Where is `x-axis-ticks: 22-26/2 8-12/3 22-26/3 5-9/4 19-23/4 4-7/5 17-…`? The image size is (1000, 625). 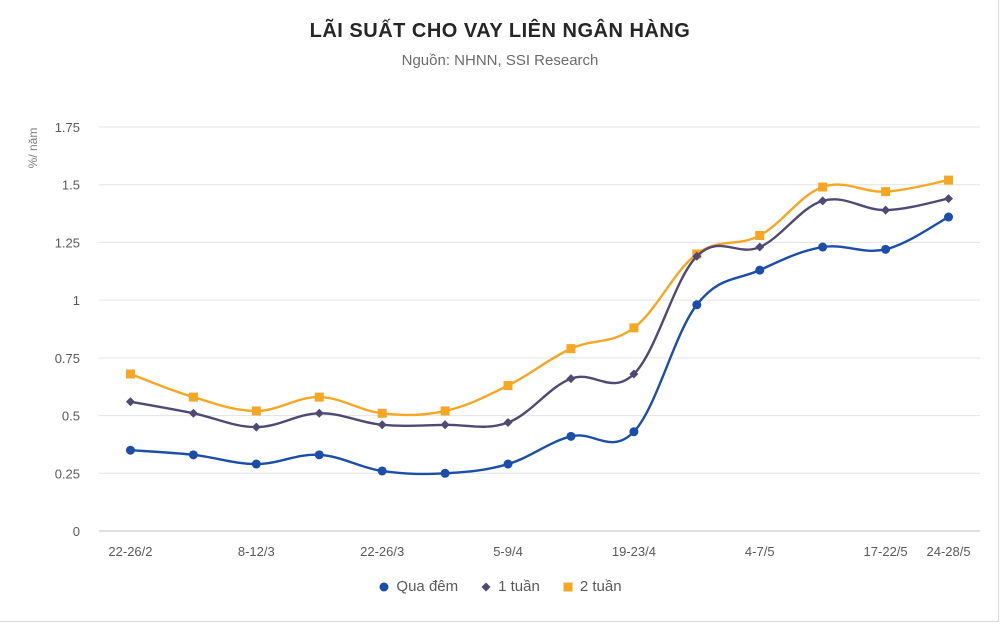
x-axis-ticks: 22-26/2 8-12/3 22-26/3 5-9/4 19-23/4 4-7/5 17-… is located at coordinates (539, 551).